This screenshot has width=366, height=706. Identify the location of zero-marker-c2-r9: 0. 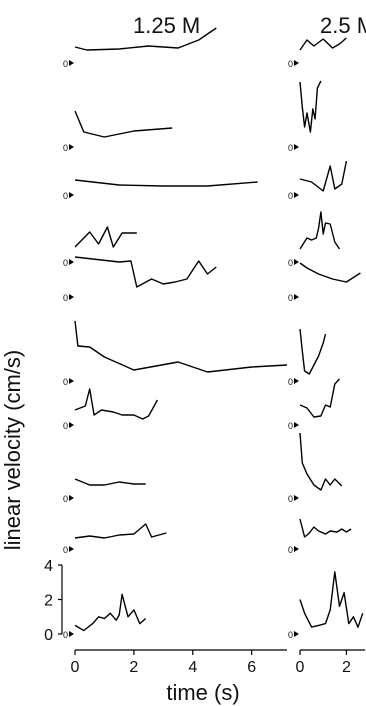
(290, 550).